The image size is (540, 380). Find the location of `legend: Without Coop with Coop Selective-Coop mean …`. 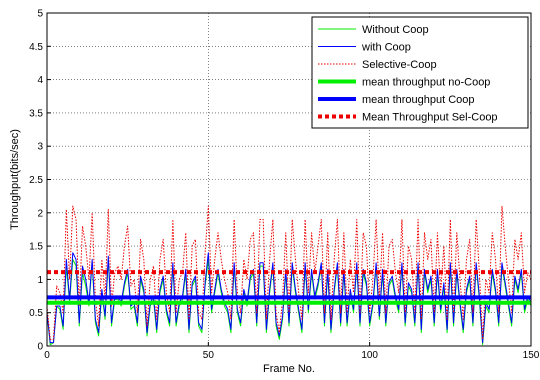

legend: Without Coop with Coop Selective-Coop mean … is located at coordinates (420, 72).